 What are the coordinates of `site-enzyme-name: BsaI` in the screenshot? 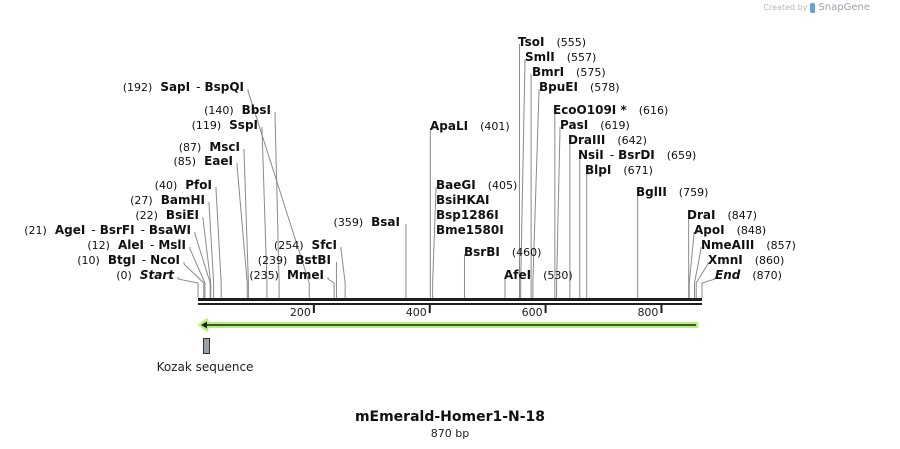 It's located at (385, 222).